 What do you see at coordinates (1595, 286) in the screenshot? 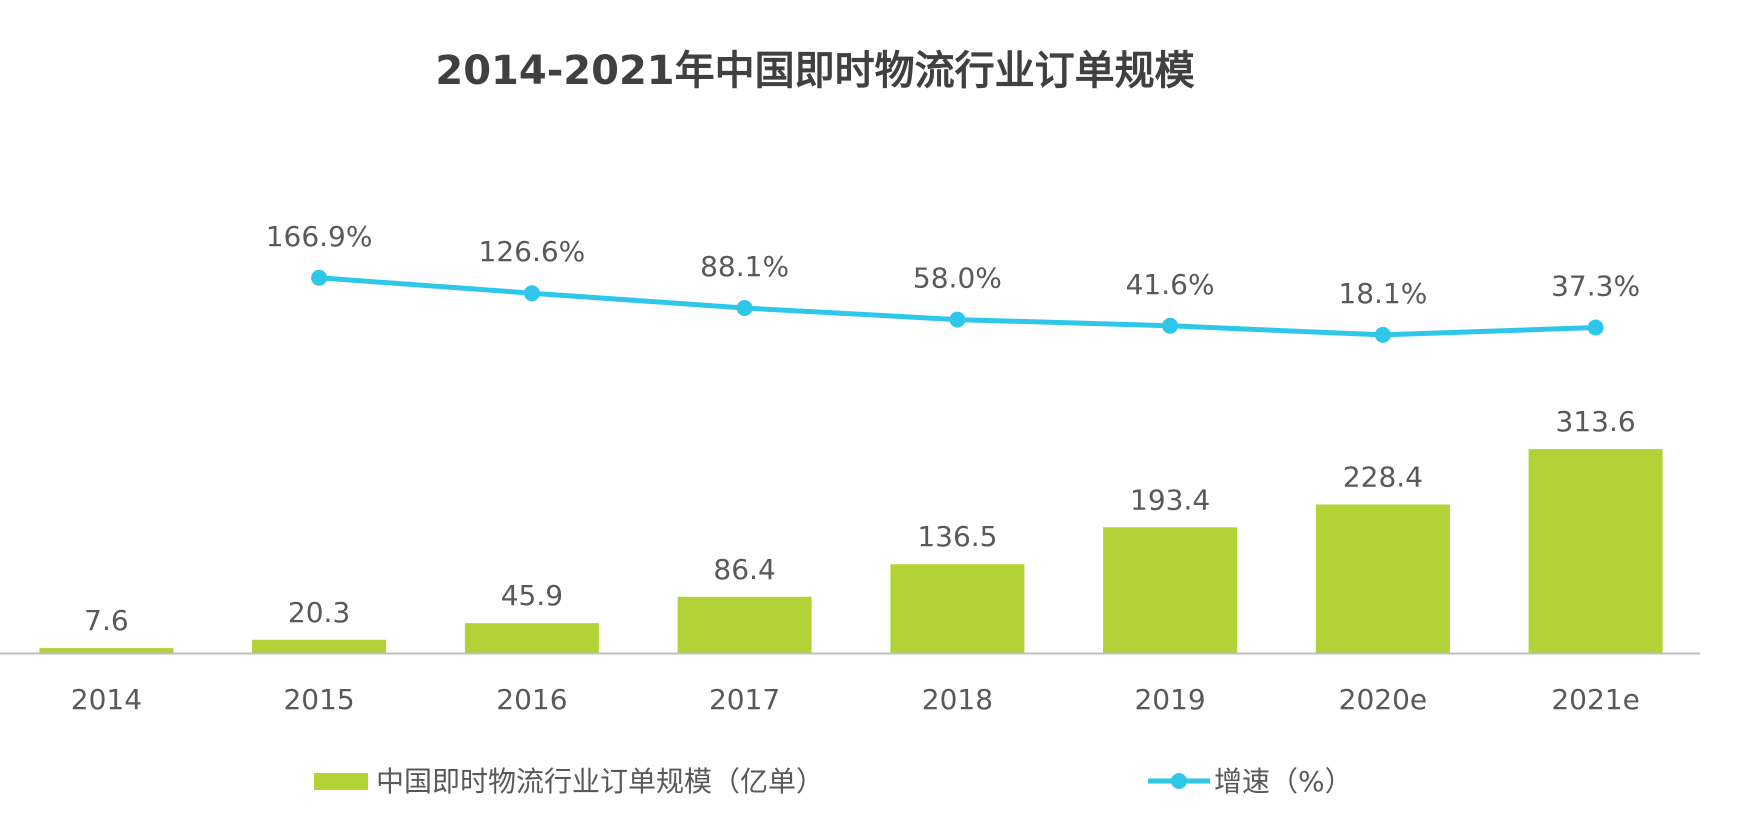
I see `growth-value-label: 37.3%` at bounding box center [1595, 286].